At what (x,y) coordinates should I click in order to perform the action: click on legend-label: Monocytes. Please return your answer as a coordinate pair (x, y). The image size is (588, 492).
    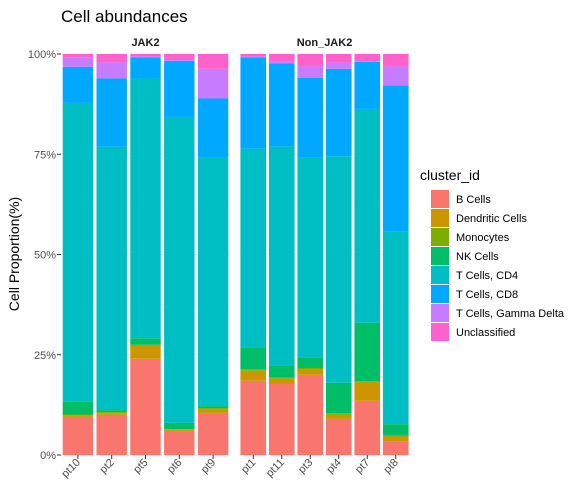
    Looking at the image, I should click on (483, 238).